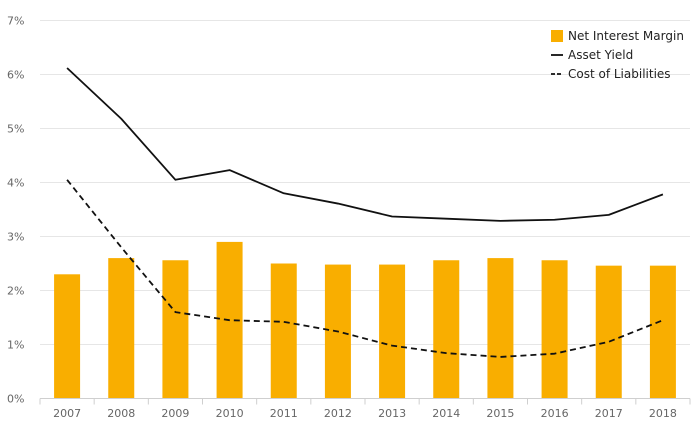 The height and width of the screenshot is (433, 700). Describe the element at coordinates (338, 413) in the screenshot. I see `x-tick-label: 2012` at that location.